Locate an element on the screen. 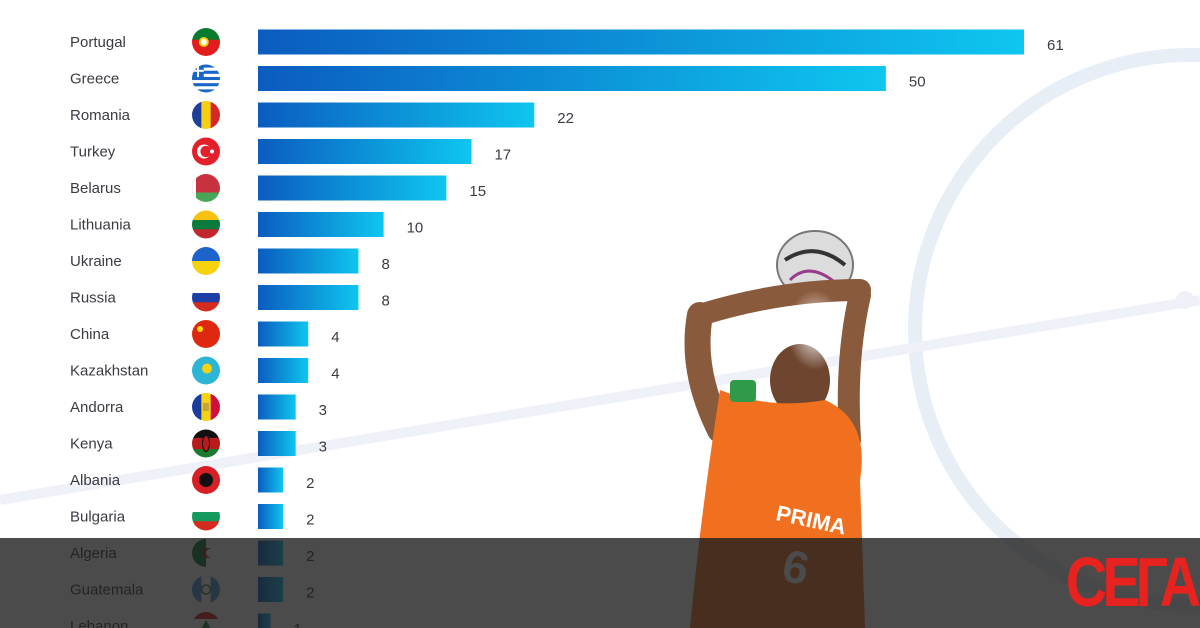 The image size is (1200, 628). value-label: 17 is located at coordinates (502, 155).